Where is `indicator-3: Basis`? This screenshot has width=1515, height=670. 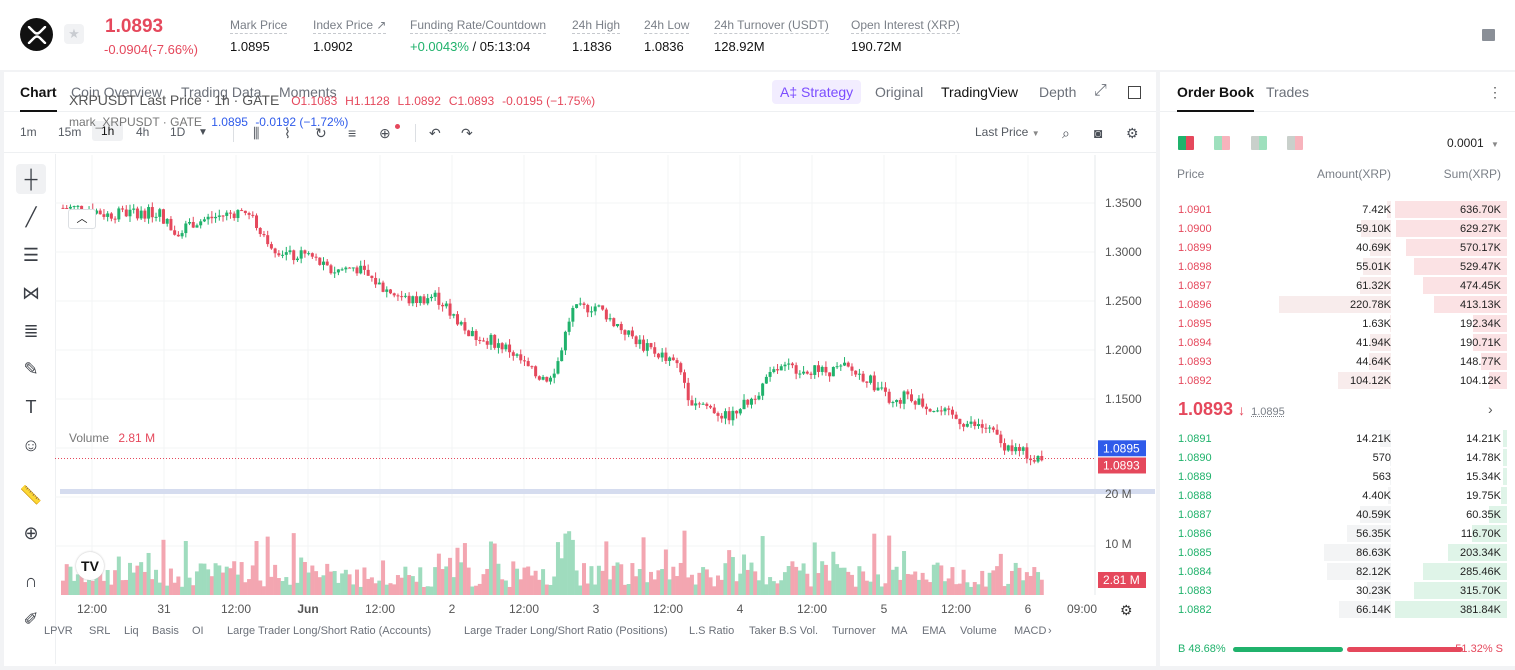 indicator-3: Basis is located at coordinates (165, 631).